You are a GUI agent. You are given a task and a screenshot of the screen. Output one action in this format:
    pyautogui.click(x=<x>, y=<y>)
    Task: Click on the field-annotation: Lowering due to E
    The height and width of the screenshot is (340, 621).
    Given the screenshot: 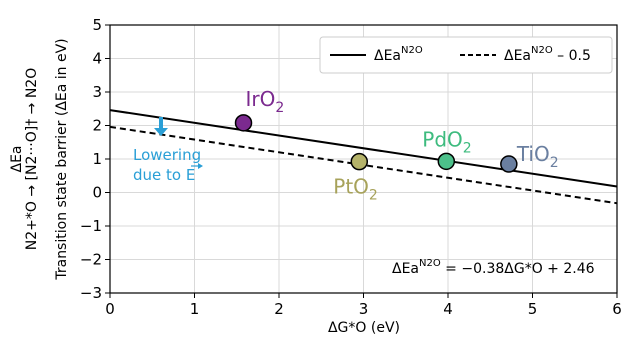 What is the action you would take?
    pyautogui.click(x=168, y=150)
    